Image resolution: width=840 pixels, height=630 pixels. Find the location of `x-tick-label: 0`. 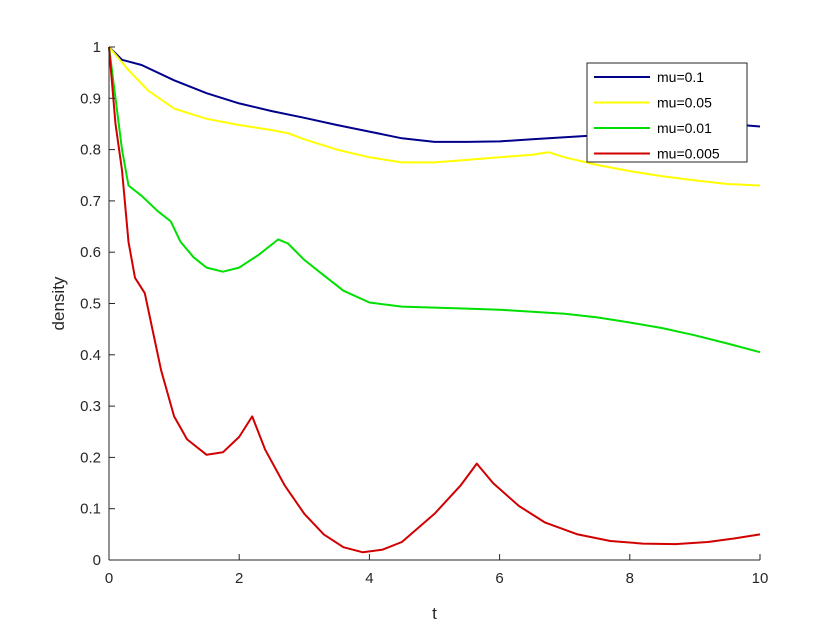

x-tick-label: 0 is located at coordinates (109, 578).